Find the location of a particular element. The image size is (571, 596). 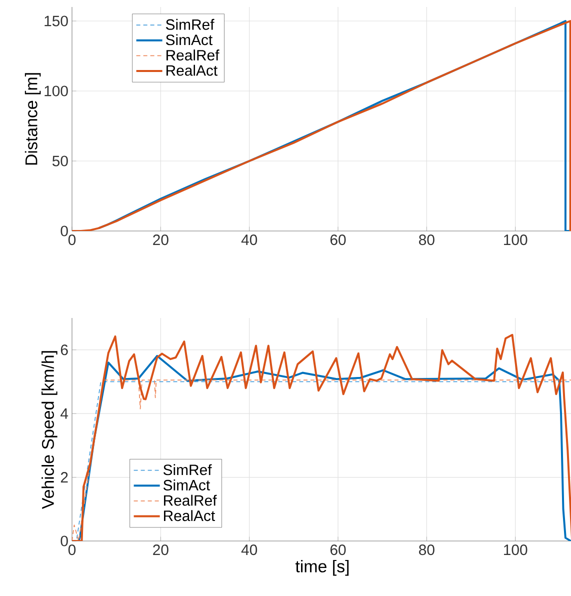

y-tick-label: 150 is located at coordinates (56, 21).